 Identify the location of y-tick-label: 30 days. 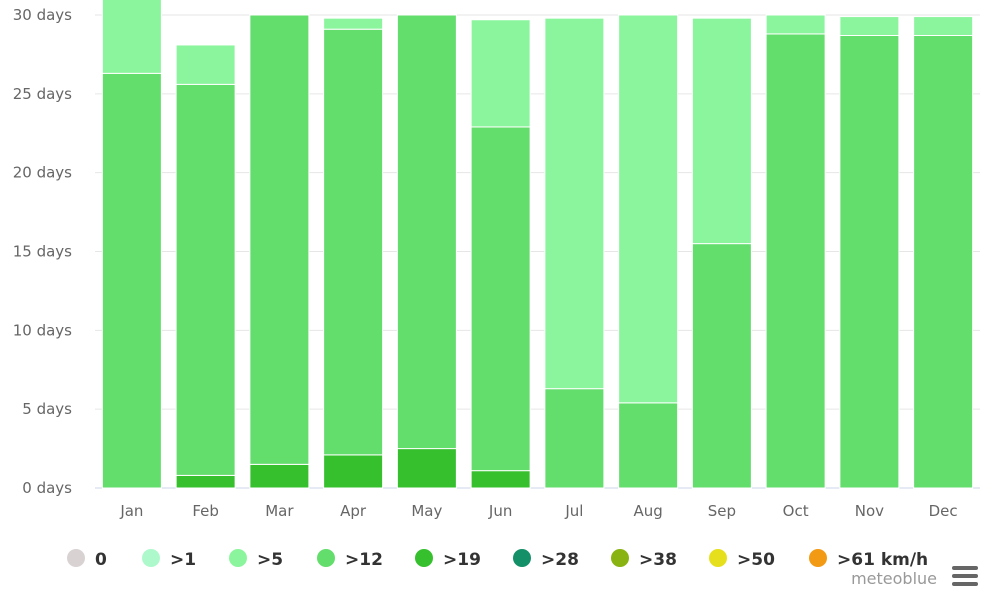
(42, 15).